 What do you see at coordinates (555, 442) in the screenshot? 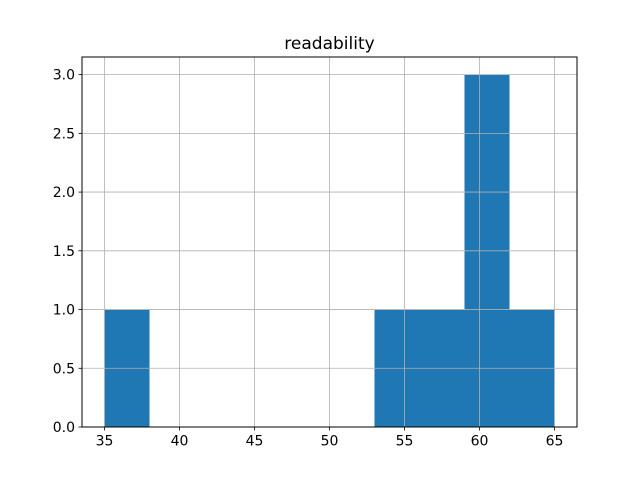
I see `x-tick-label: 65` at bounding box center [555, 442].